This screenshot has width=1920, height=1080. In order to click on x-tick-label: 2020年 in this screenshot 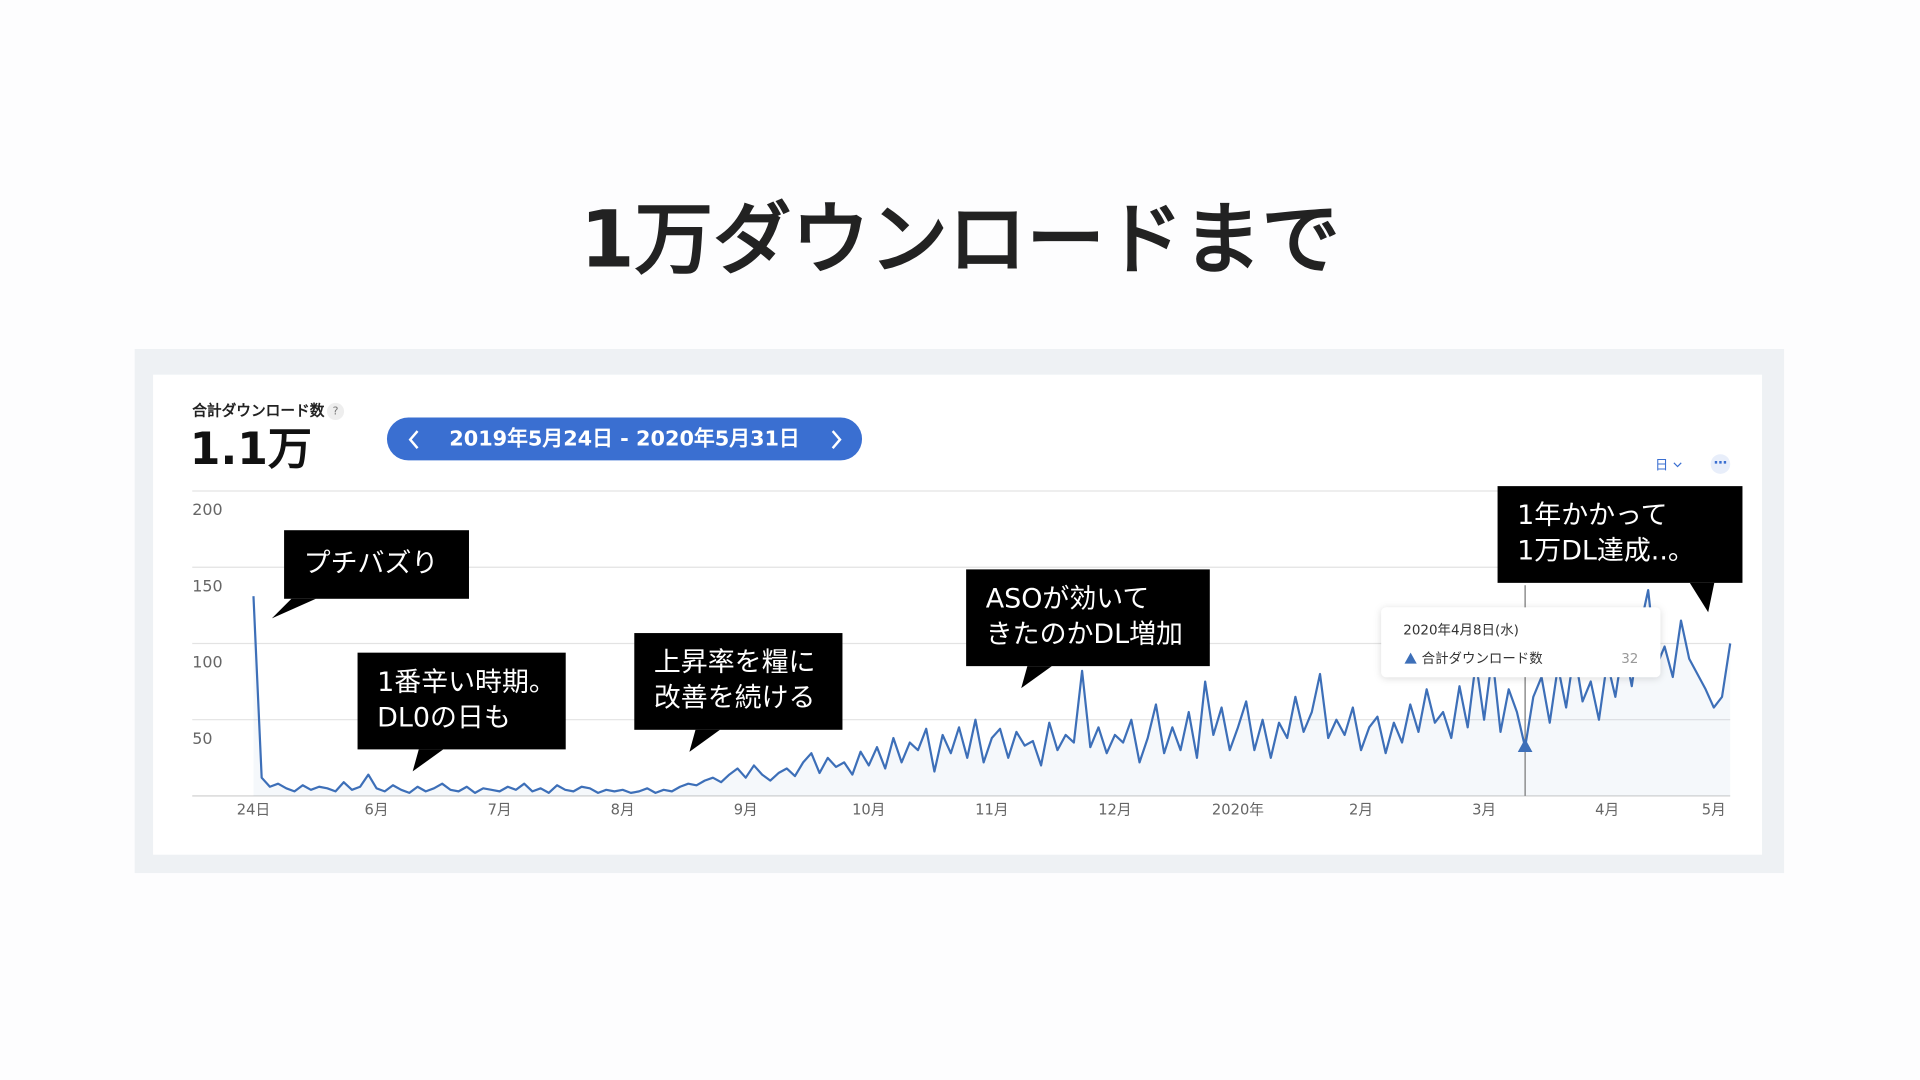, I will do `click(1238, 810)`.